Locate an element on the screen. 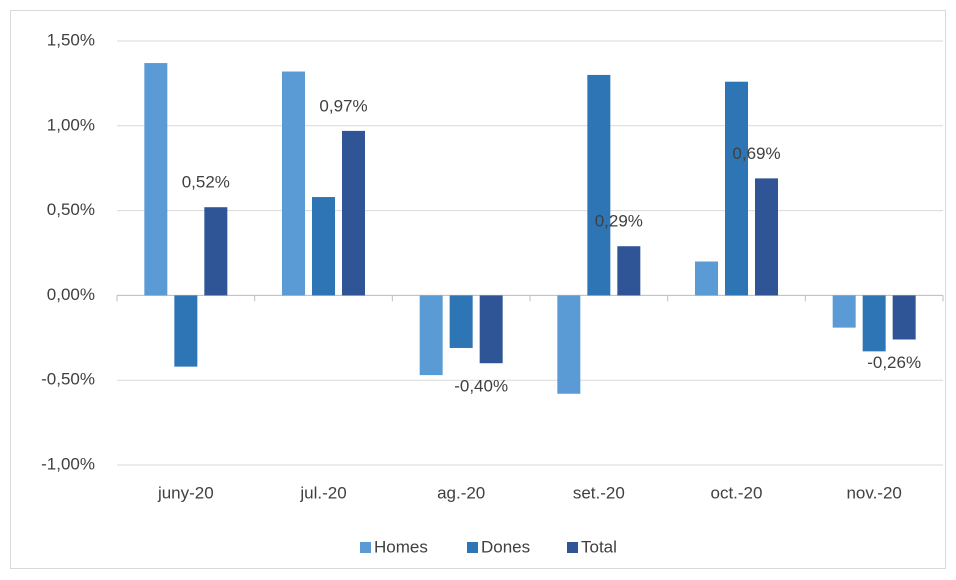 Image resolution: width=956 pixels, height=580 pixels. data-label: 0,52% is located at coordinates (206, 182).